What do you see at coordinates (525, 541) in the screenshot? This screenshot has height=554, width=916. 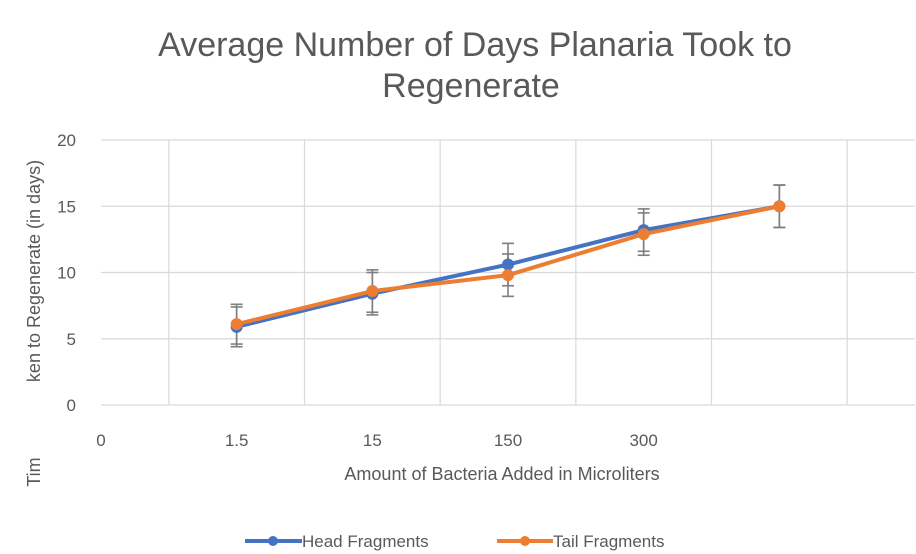 I see `legend-swatch-tail-marker` at bounding box center [525, 541].